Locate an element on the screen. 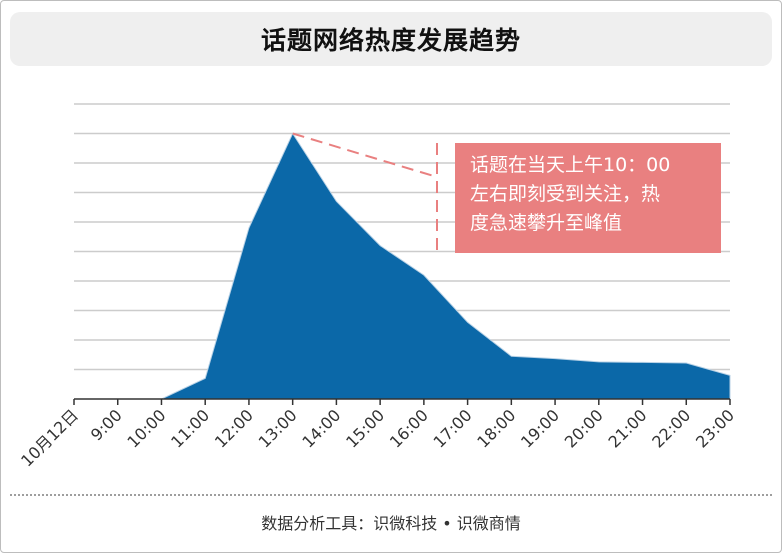 This screenshot has height=553, width=782. x-tick-label: 23:00 is located at coordinates (715, 429).